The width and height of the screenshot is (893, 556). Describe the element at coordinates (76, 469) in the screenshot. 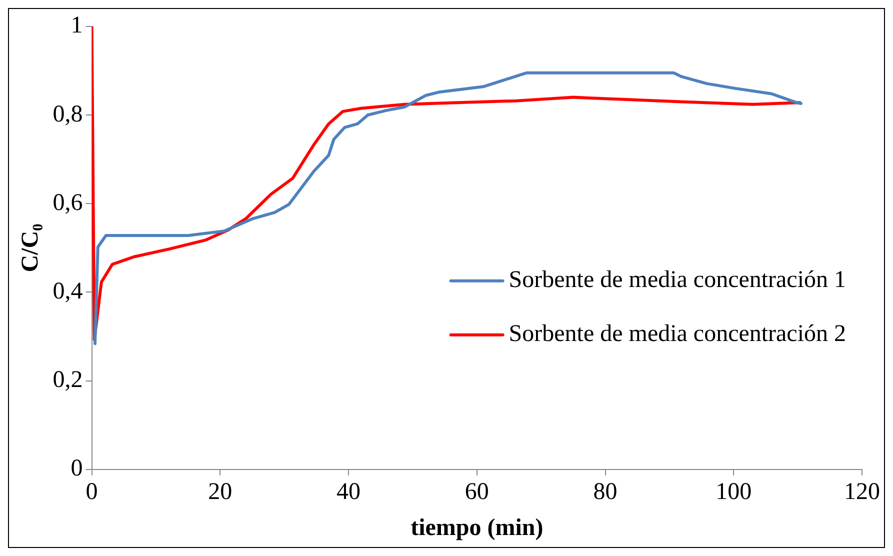

I see `y-tick-label: 0` at that location.